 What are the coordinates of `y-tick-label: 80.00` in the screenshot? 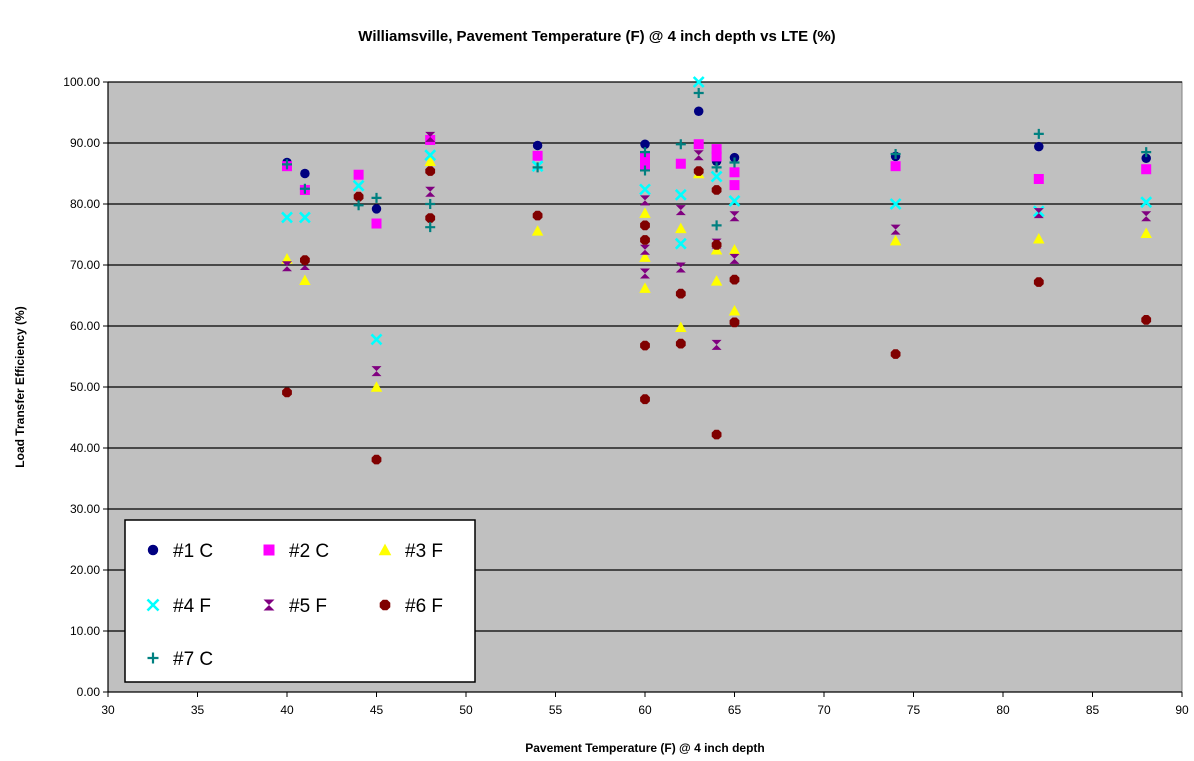 It's located at (85, 204).